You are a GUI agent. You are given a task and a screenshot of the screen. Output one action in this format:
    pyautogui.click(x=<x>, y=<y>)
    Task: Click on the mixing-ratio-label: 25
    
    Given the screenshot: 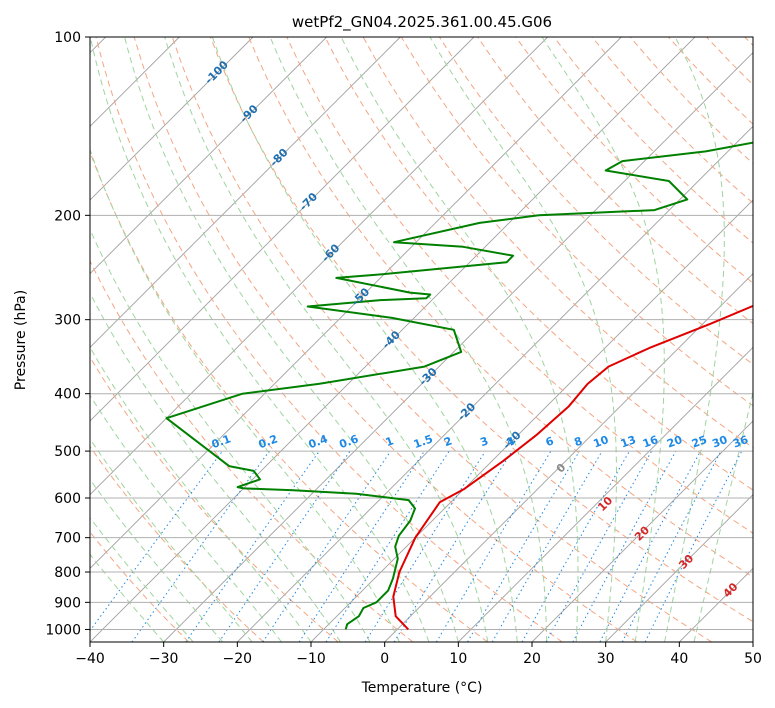 What is the action you would take?
    pyautogui.click(x=699, y=441)
    